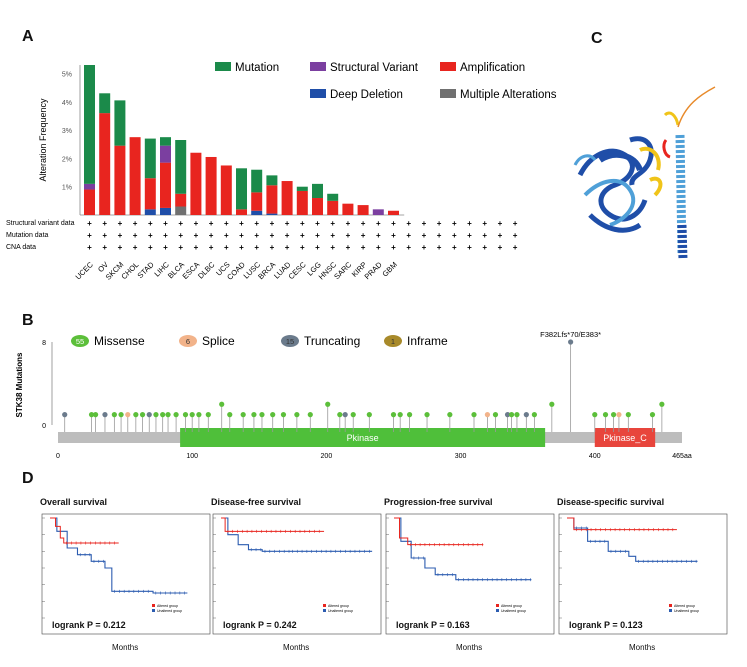  What do you see at coordinates (28, 36) in the screenshot?
I see `panel-label-a: A` at bounding box center [28, 36].